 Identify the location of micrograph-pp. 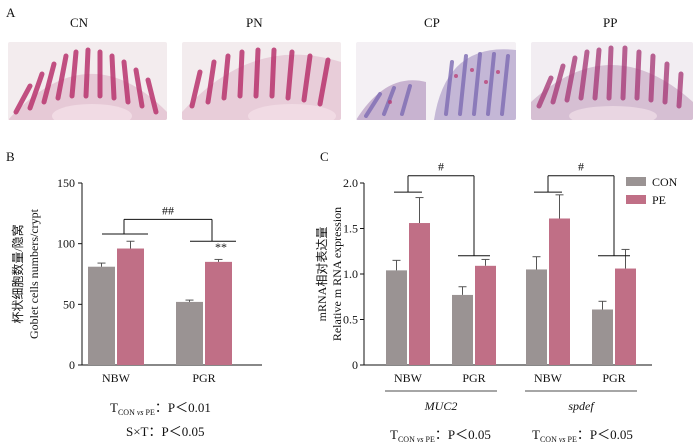
(612, 81).